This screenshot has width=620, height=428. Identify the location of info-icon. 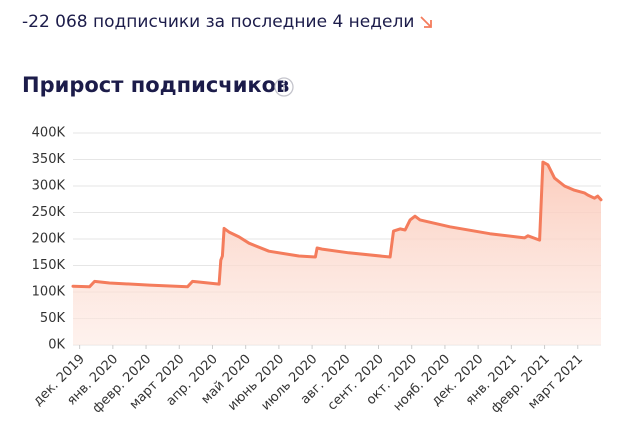
(284, 87).